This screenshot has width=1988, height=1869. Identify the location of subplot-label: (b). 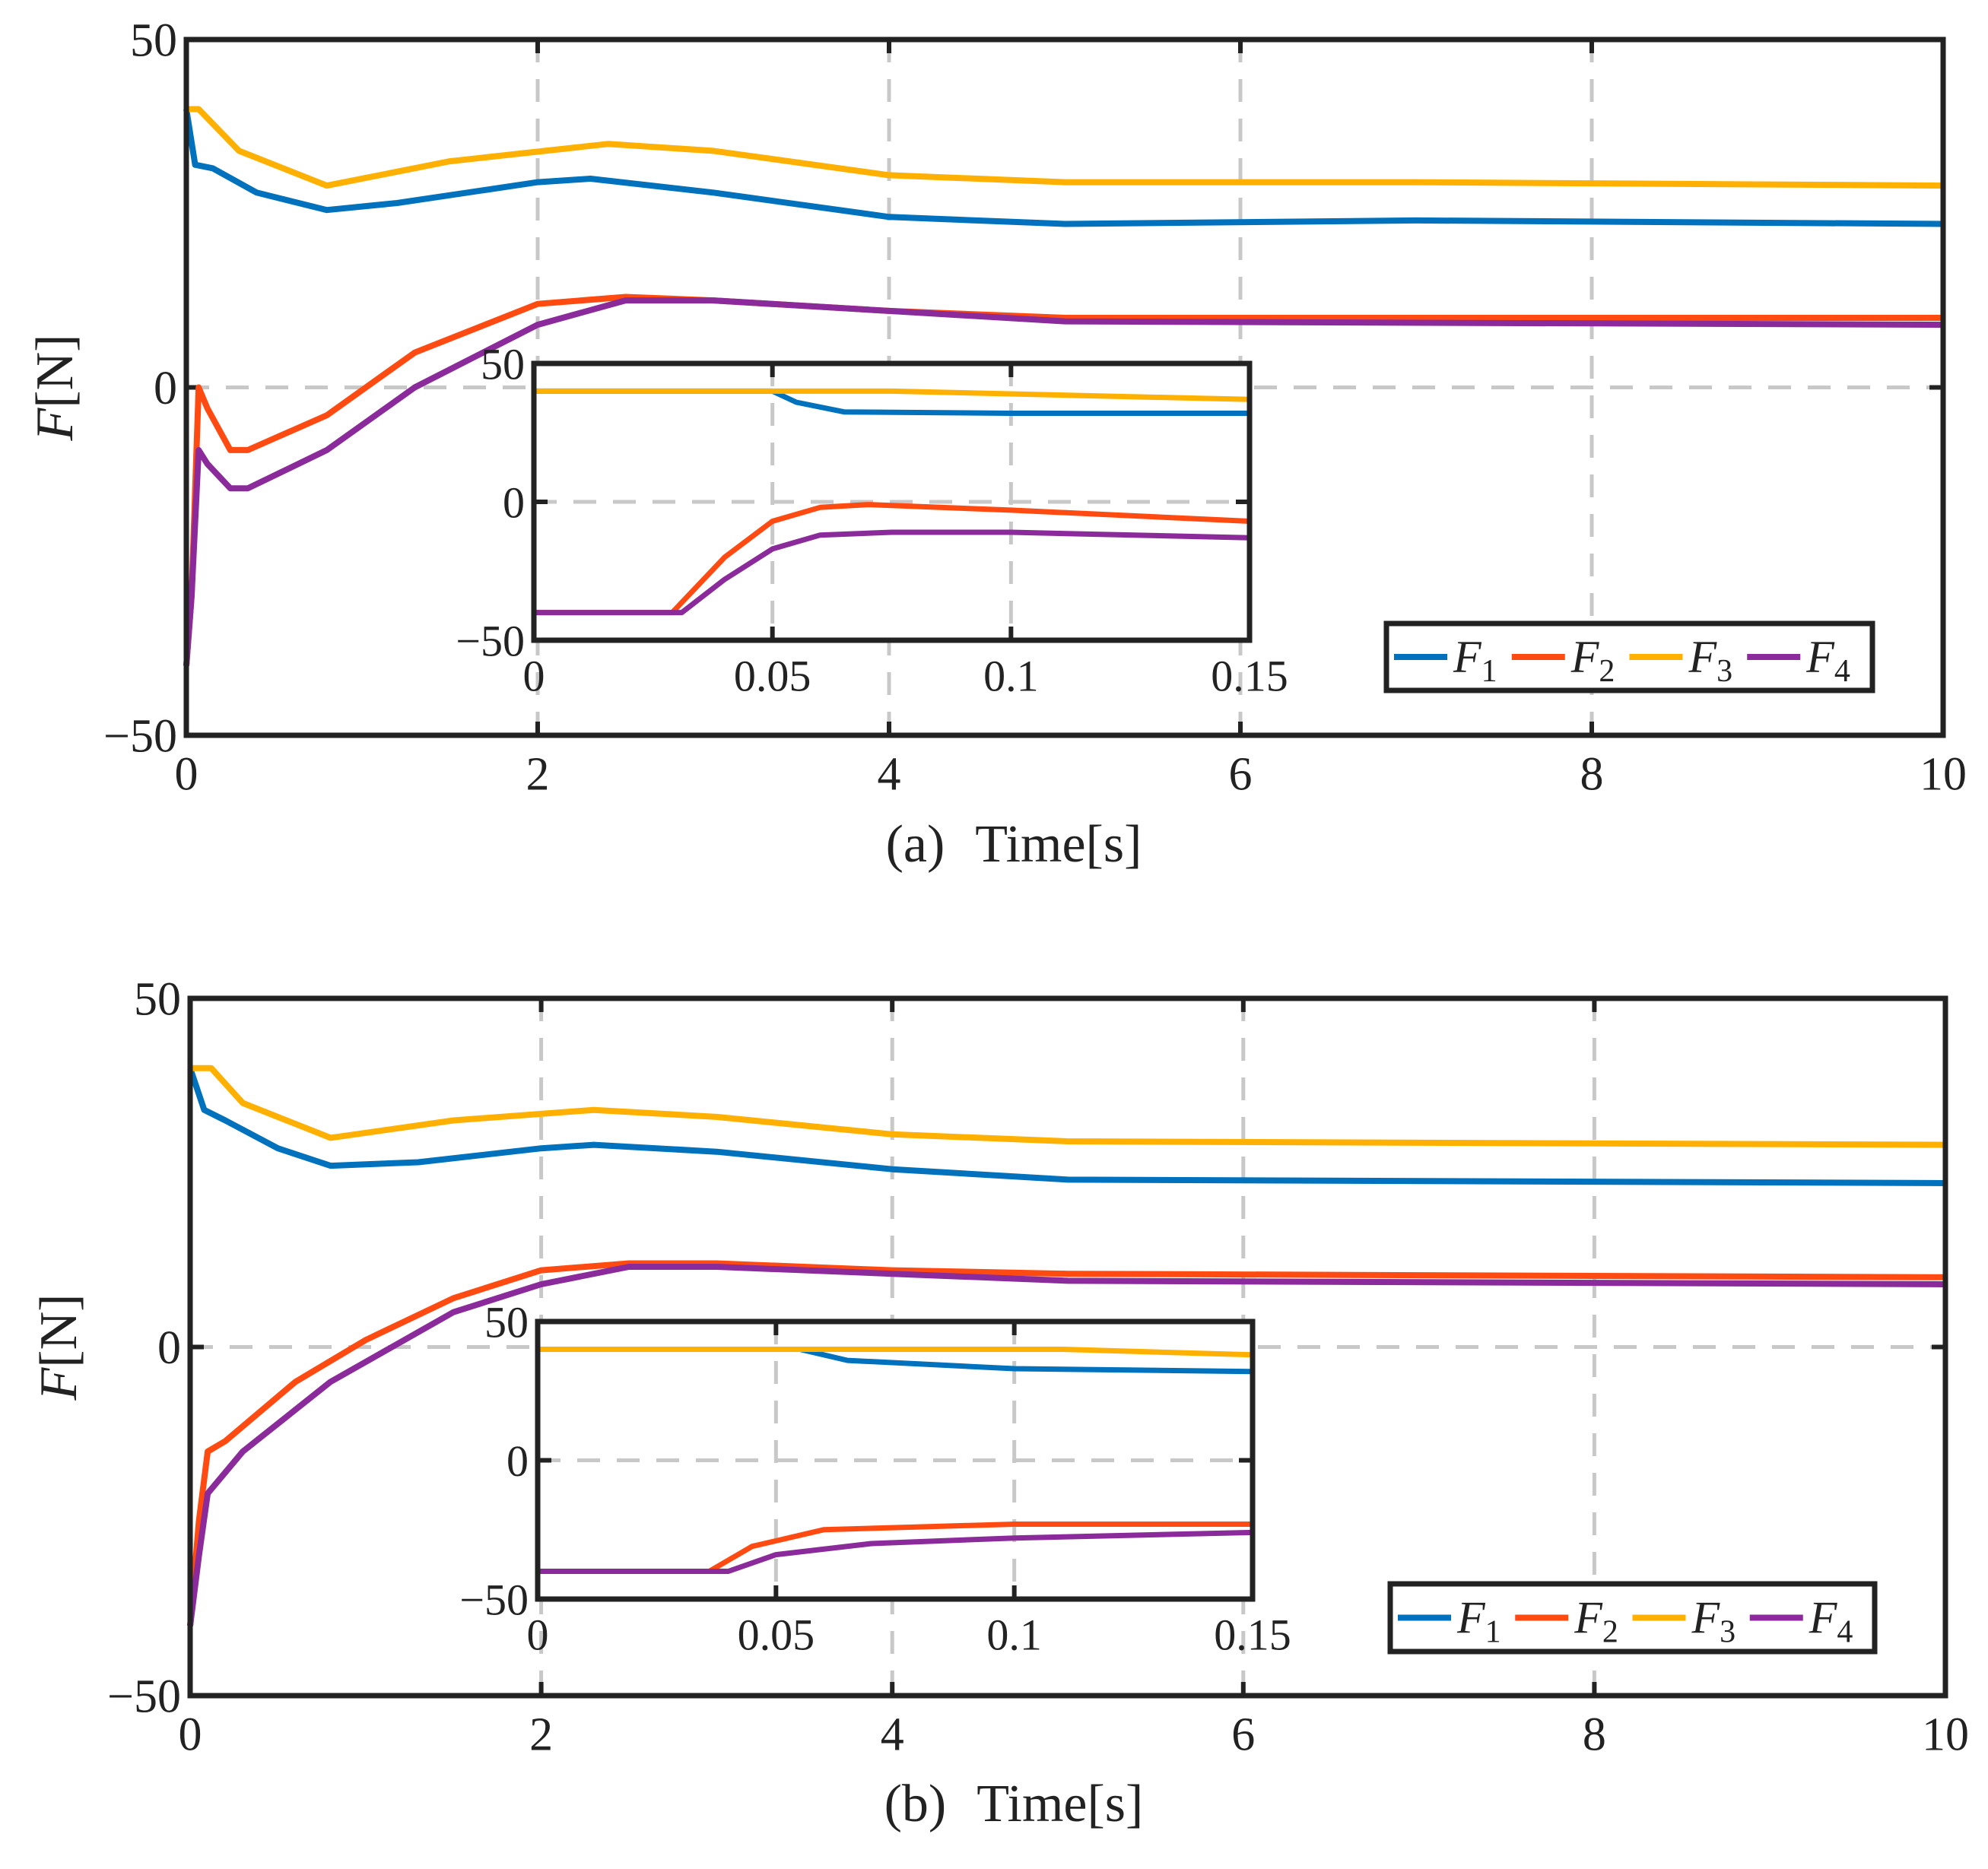
(915, 1804).